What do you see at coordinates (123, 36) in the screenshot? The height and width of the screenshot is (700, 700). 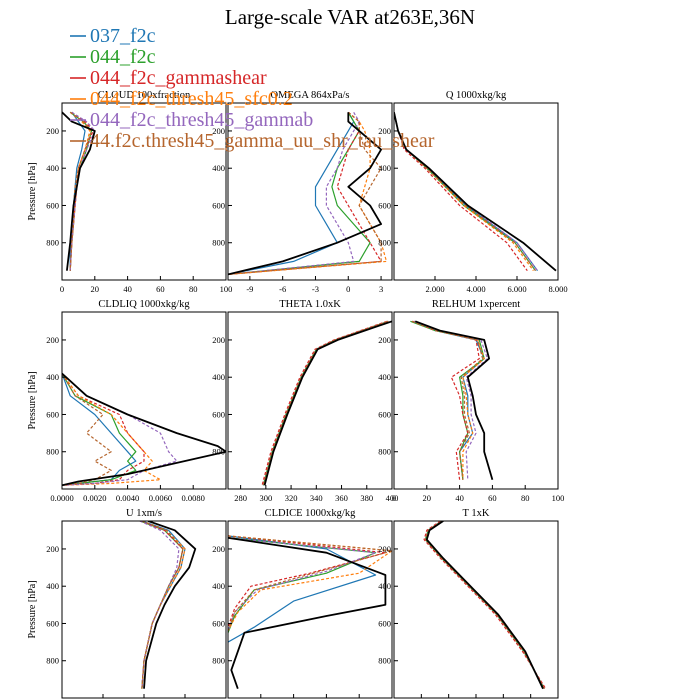 I see `legend-item: 037_f2c` at bounding box center [123, 36].